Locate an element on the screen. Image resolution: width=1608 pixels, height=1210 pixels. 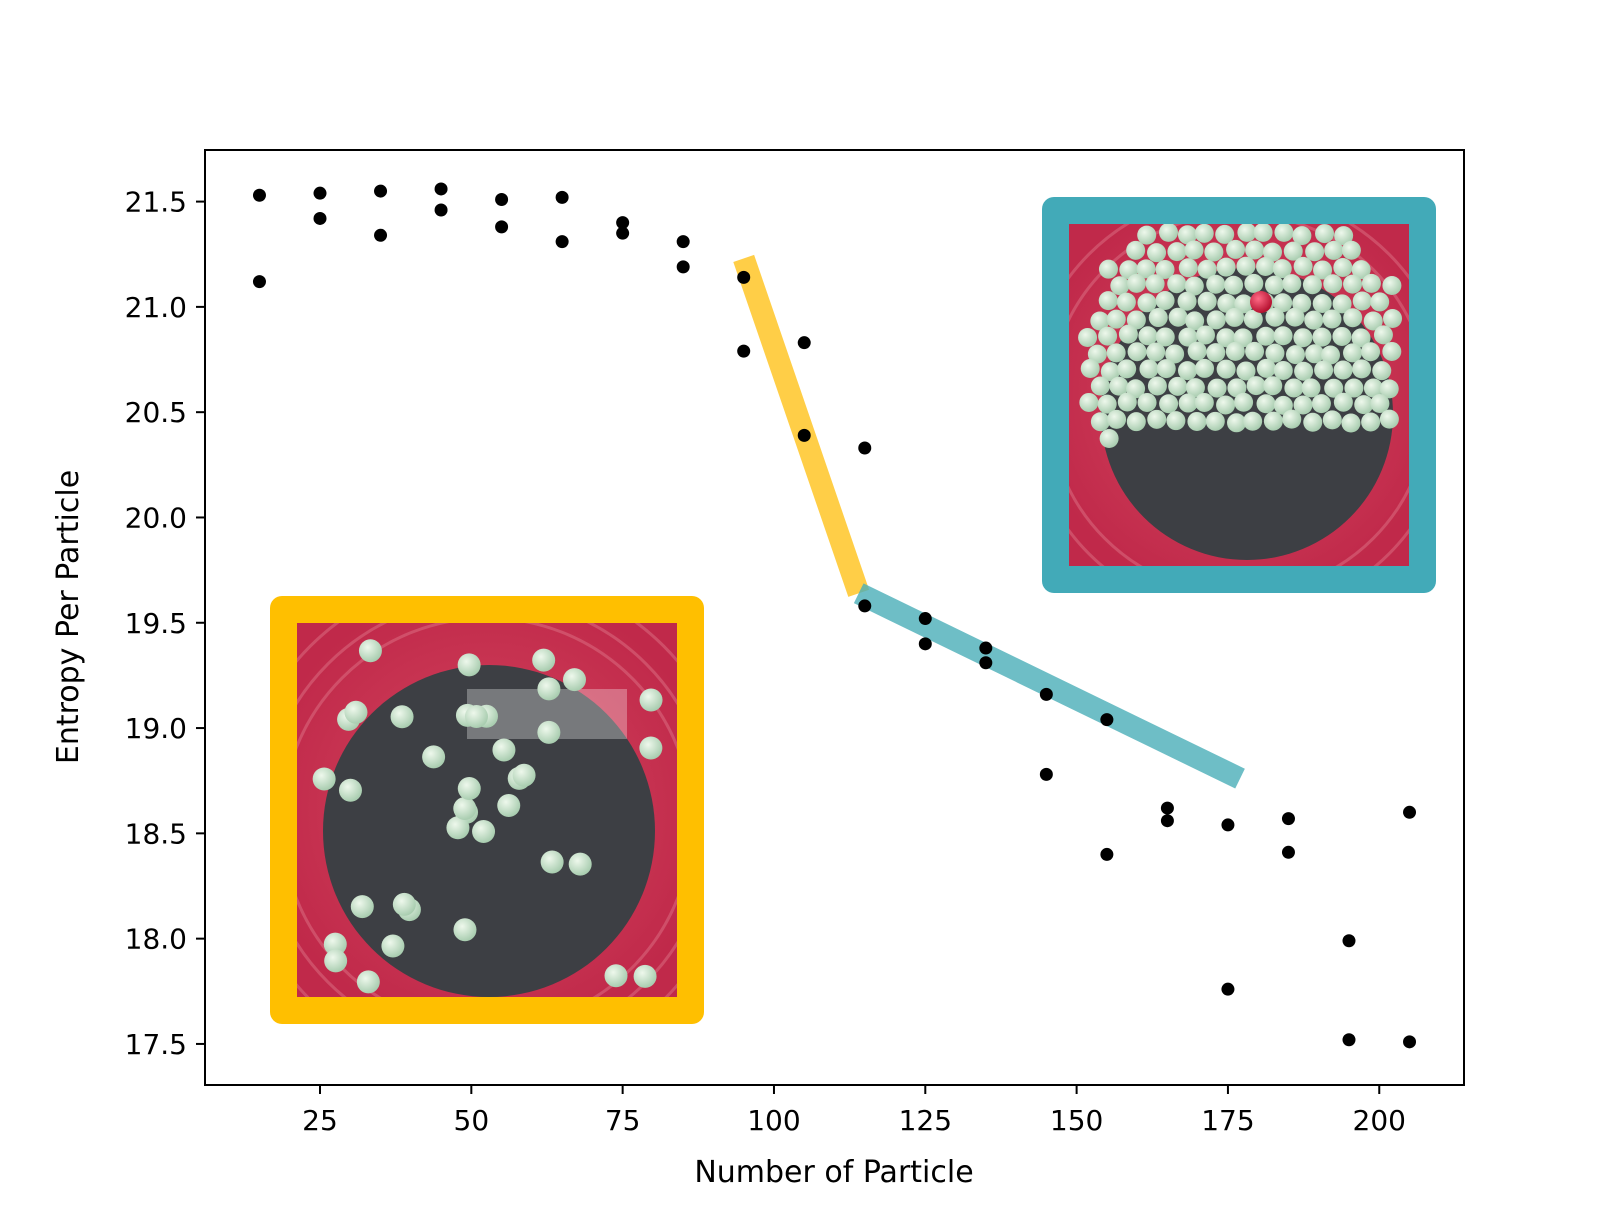
y-tick-label: 21.5 is located at coordinates (156, 202).